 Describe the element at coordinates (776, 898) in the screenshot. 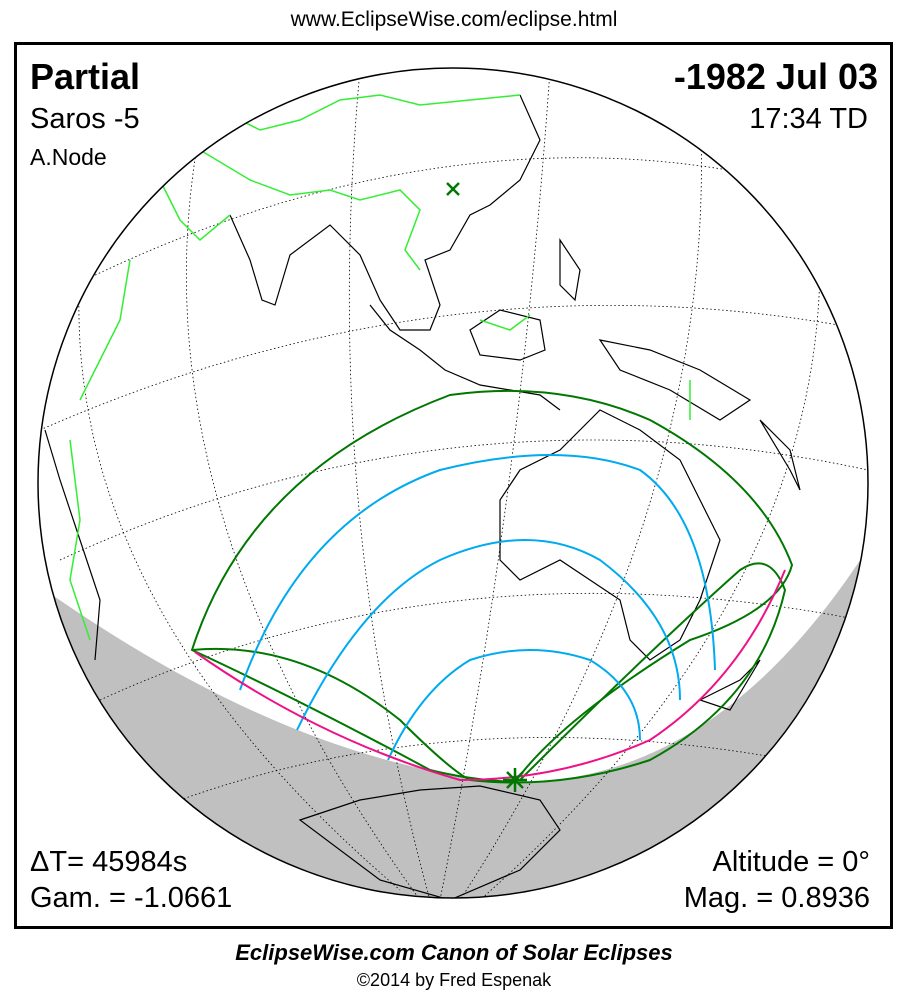

I see `magnitude: Mag. = 0.8936` at that location.